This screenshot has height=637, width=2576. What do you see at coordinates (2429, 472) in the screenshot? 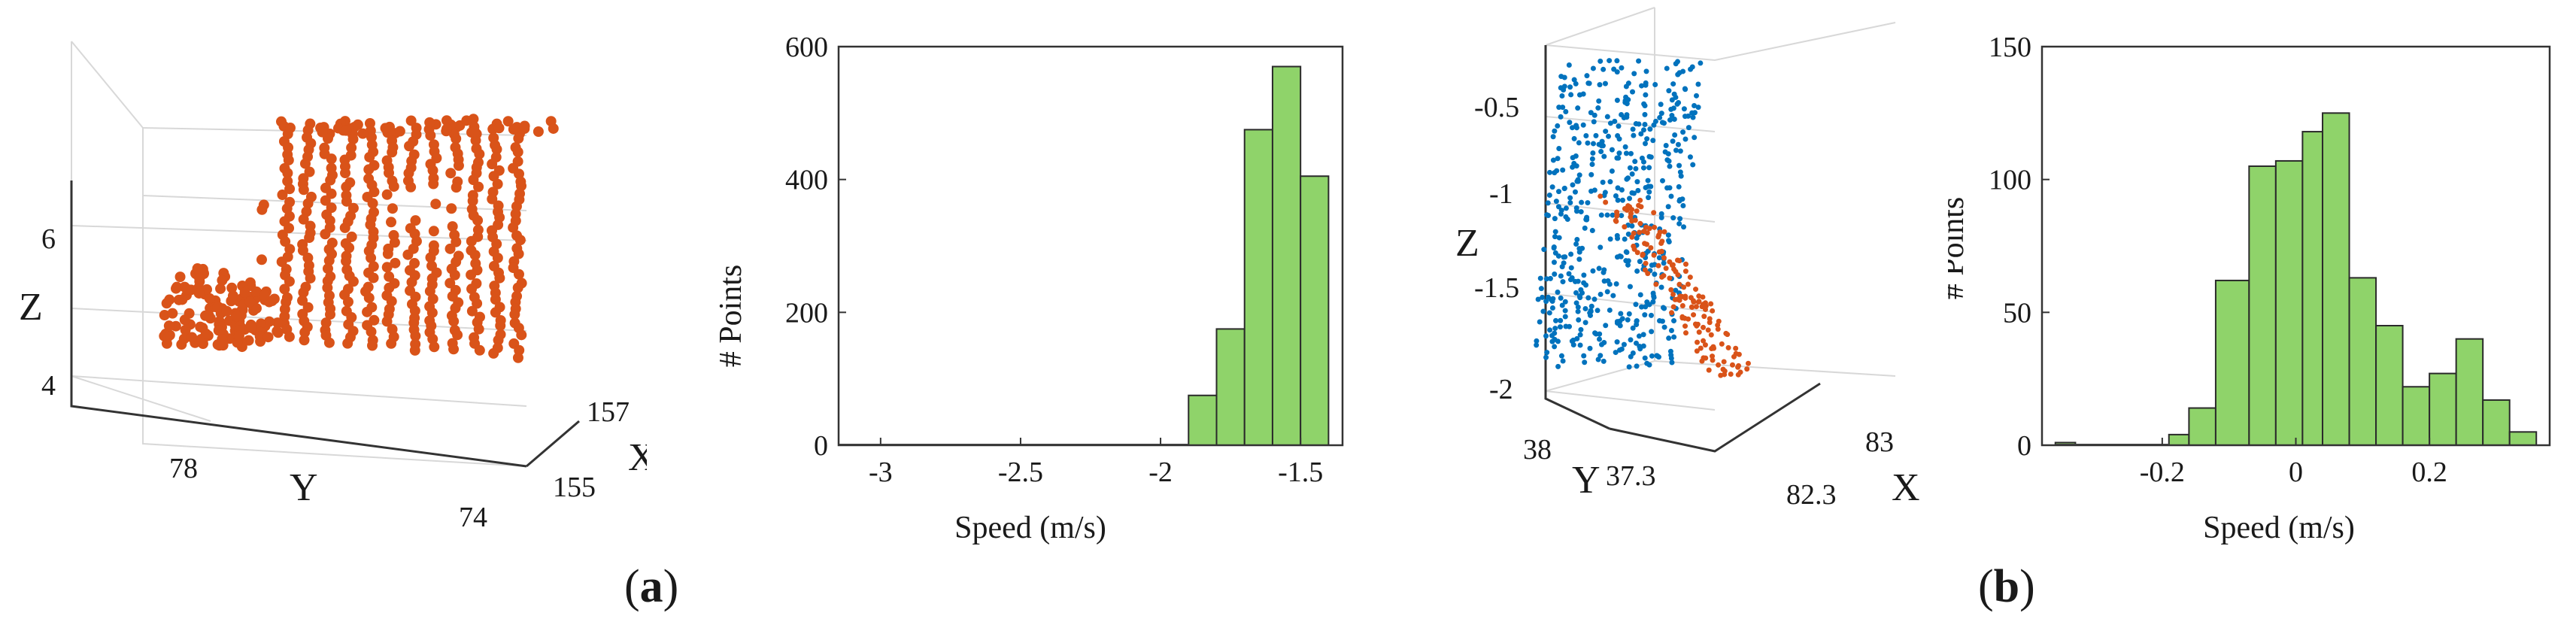
I see `x-tick-label: 0.2` at bounding box center [2429, 472].